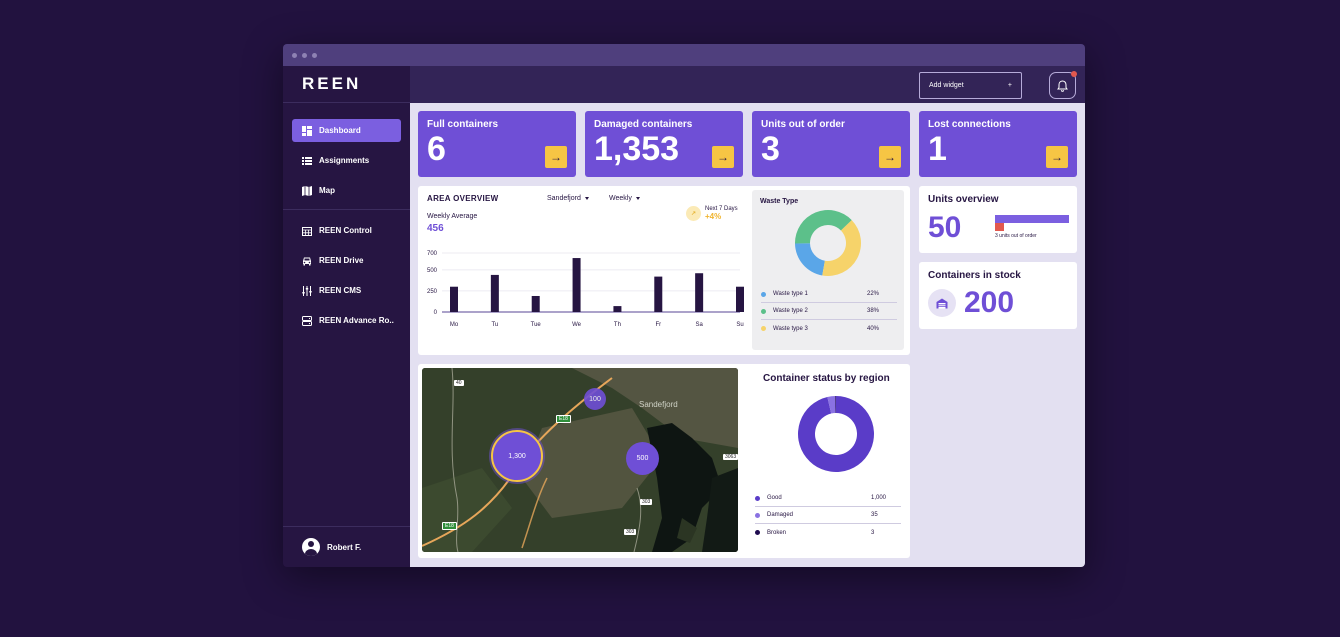 This screenshot has width=1340, height=637. What do you see at coordinates (311, 547) in the screenshot?
I see `avatar` at bounding box center [311, 547].